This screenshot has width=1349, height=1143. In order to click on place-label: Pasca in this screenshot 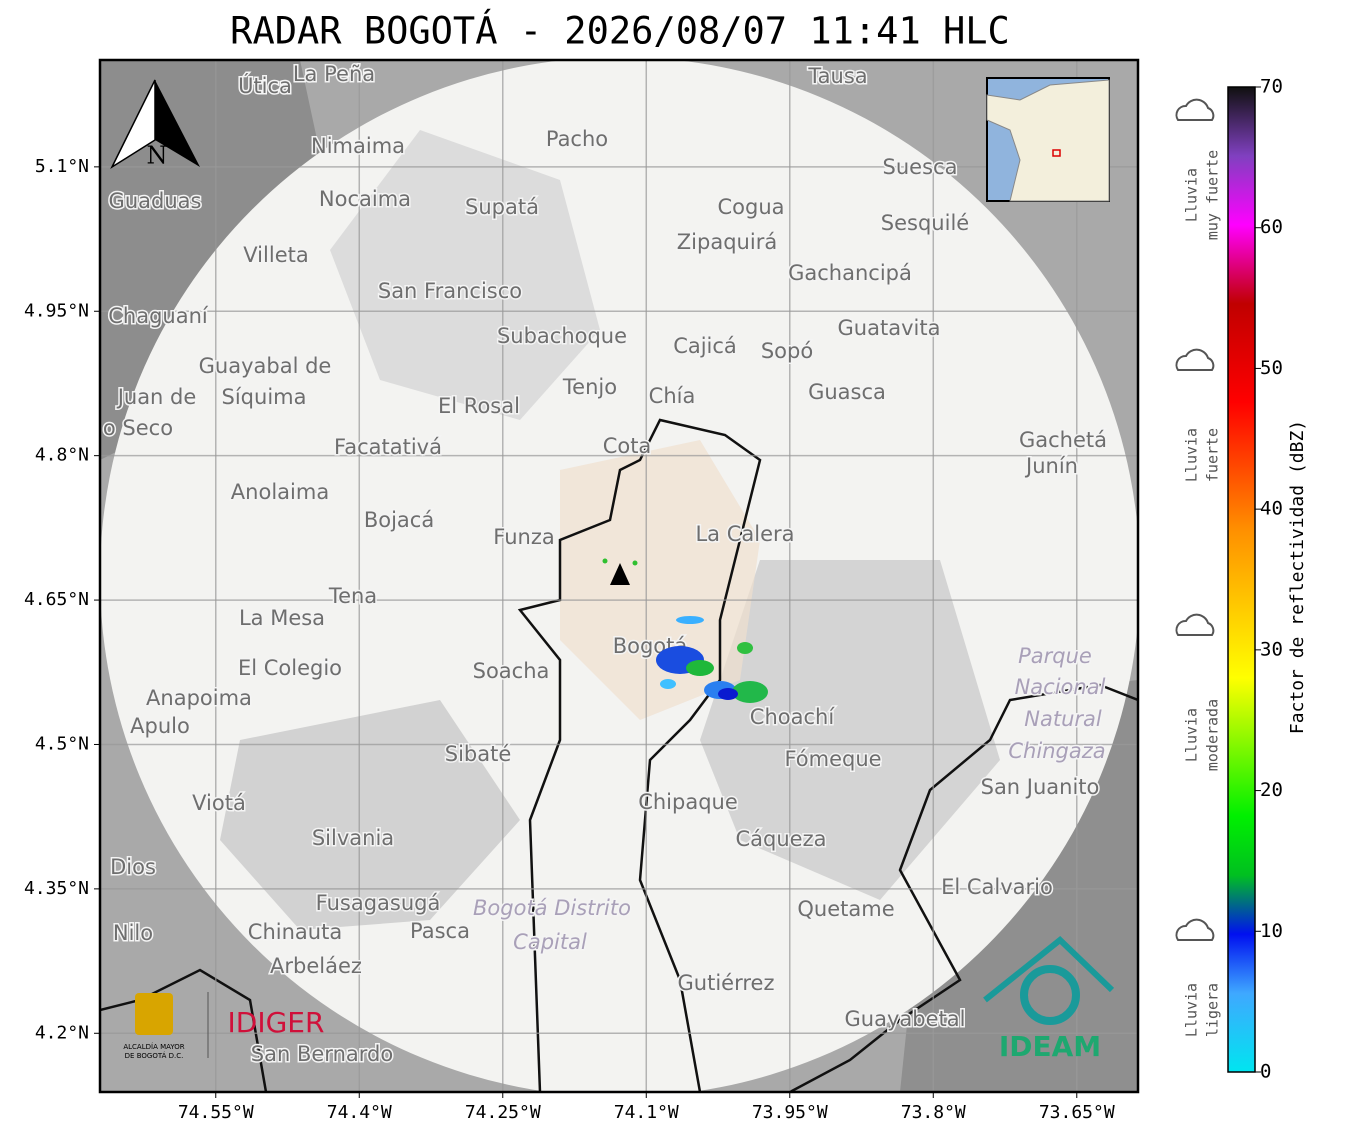, I will do `click(440, 931)`.